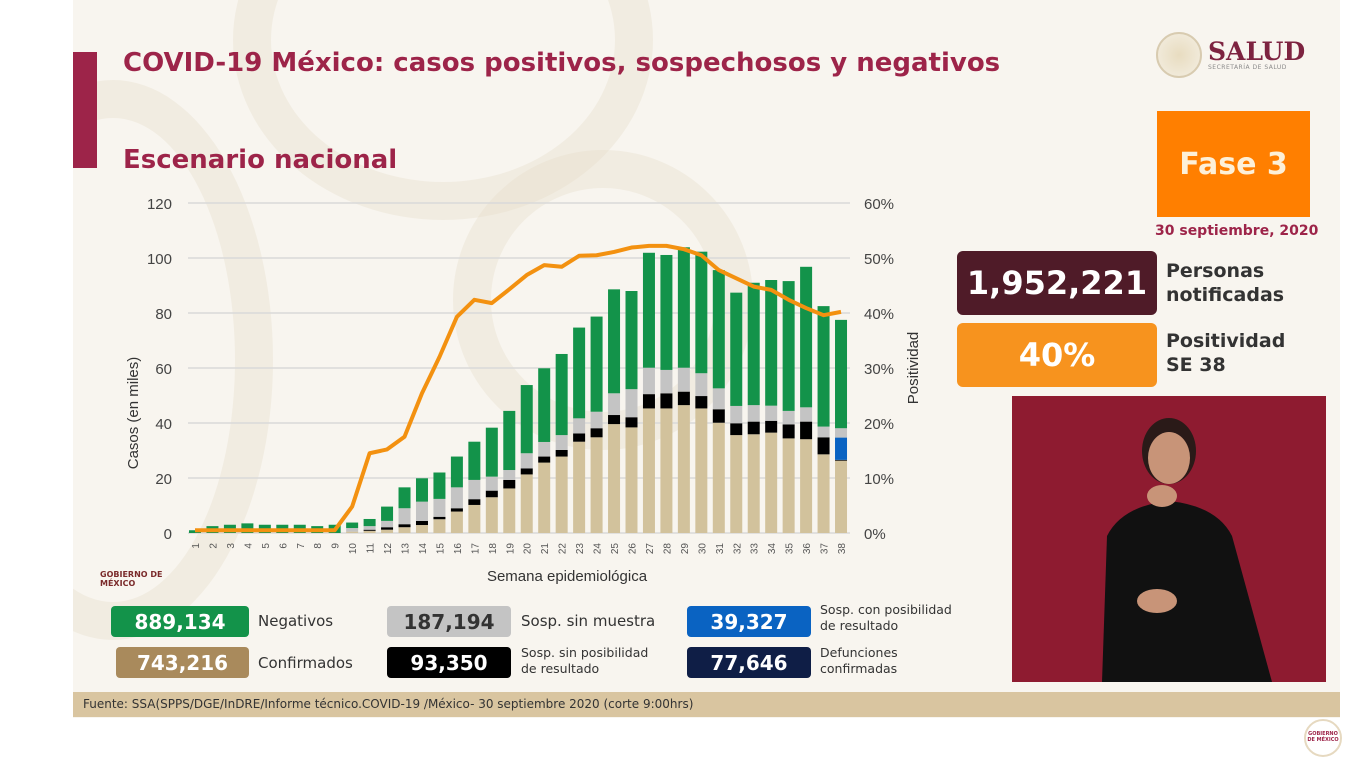  I want to click on y2-tick-label: 40%, so click(879, 314).